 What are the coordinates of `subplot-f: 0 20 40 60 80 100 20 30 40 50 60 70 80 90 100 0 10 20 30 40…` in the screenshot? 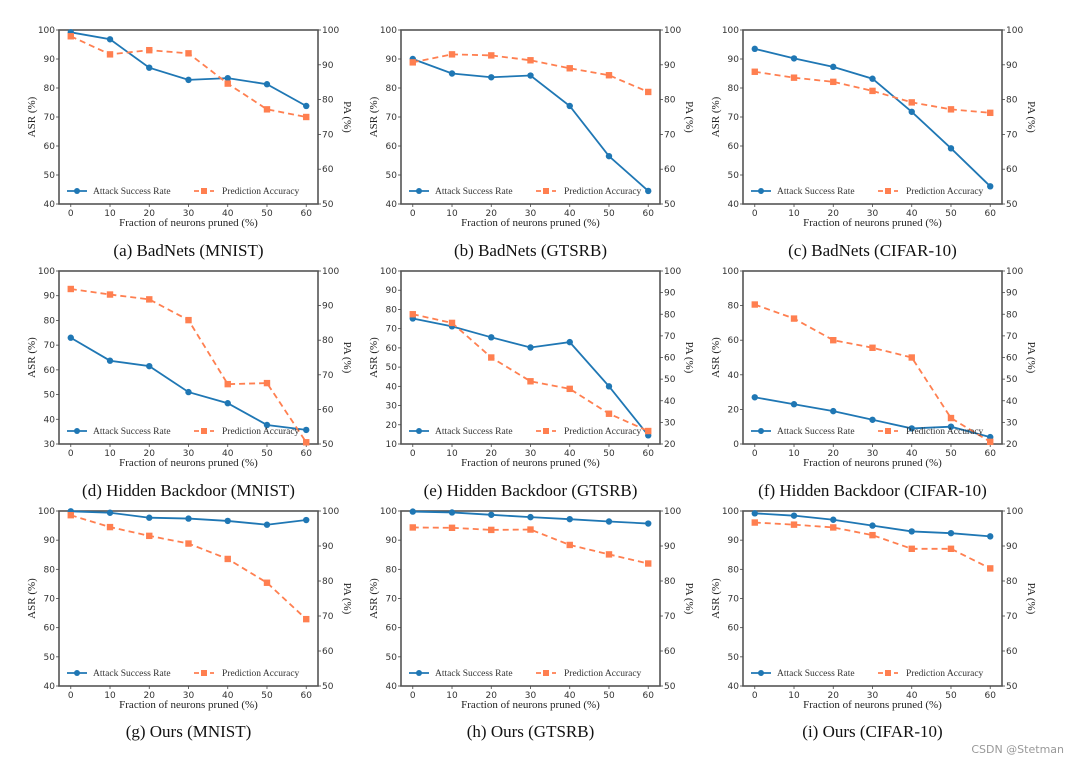 It's located at (873, 383).